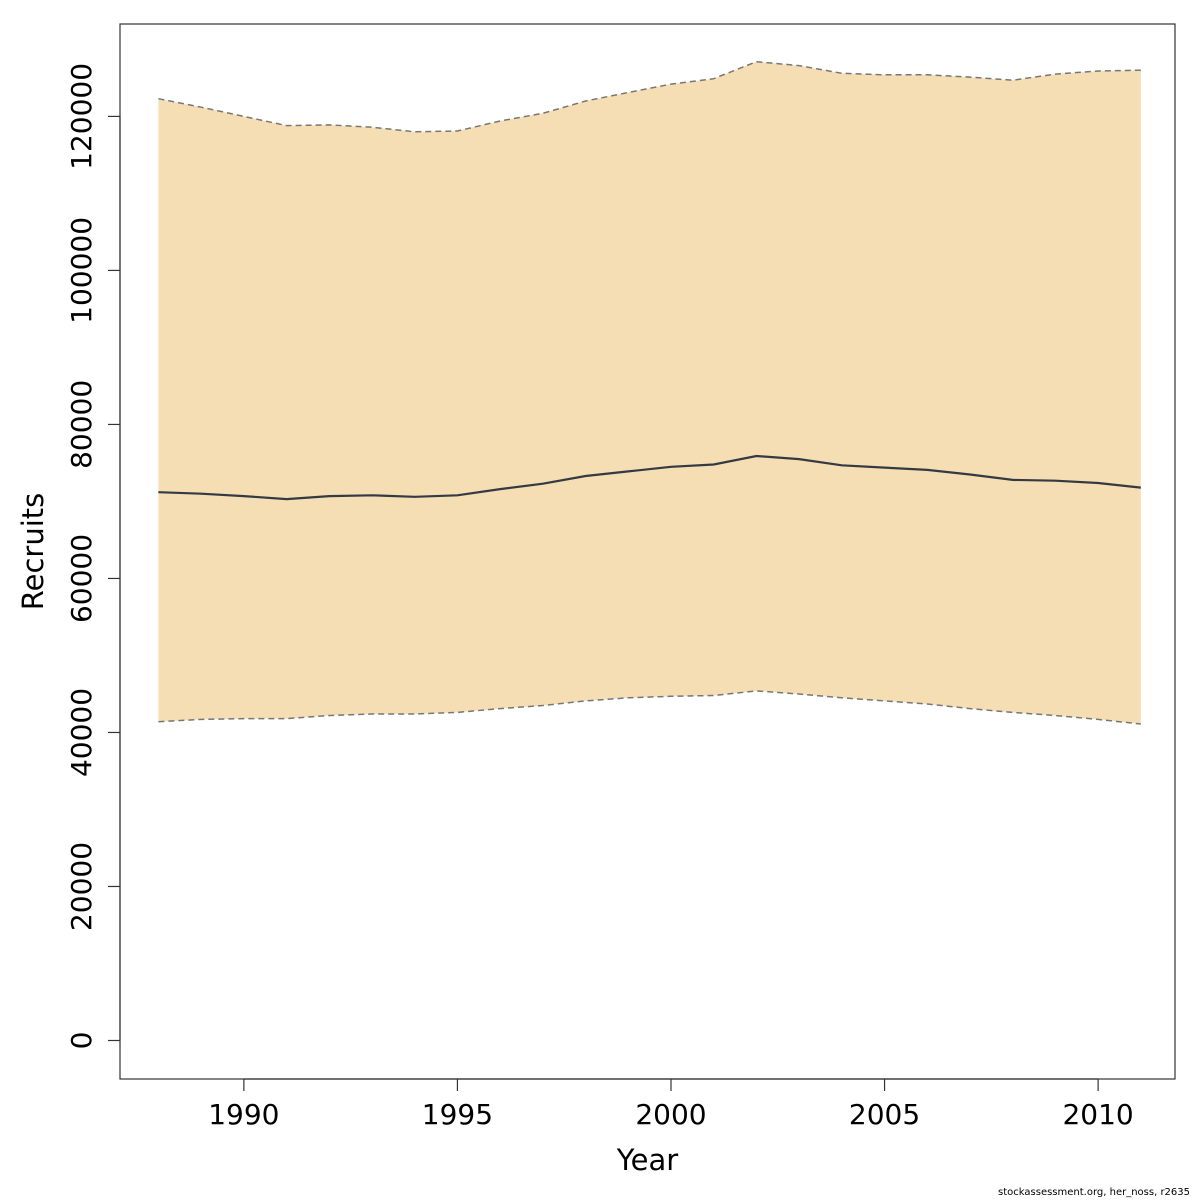 The image size is (1200, 1200). I want to click on x-tick-label: 2005, so click(884, 1114).